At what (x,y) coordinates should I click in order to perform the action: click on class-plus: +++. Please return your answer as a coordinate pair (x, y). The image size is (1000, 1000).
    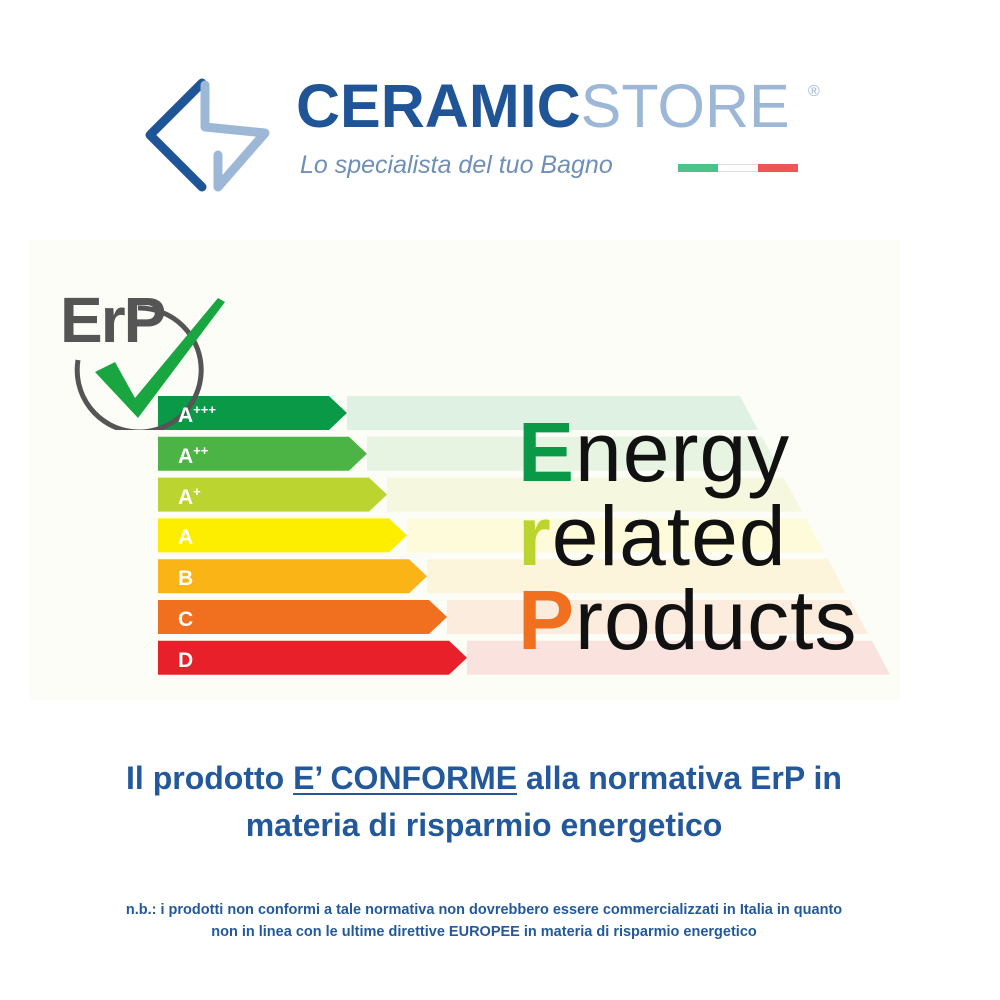
    Looking at the image, I should click on (204, 409).